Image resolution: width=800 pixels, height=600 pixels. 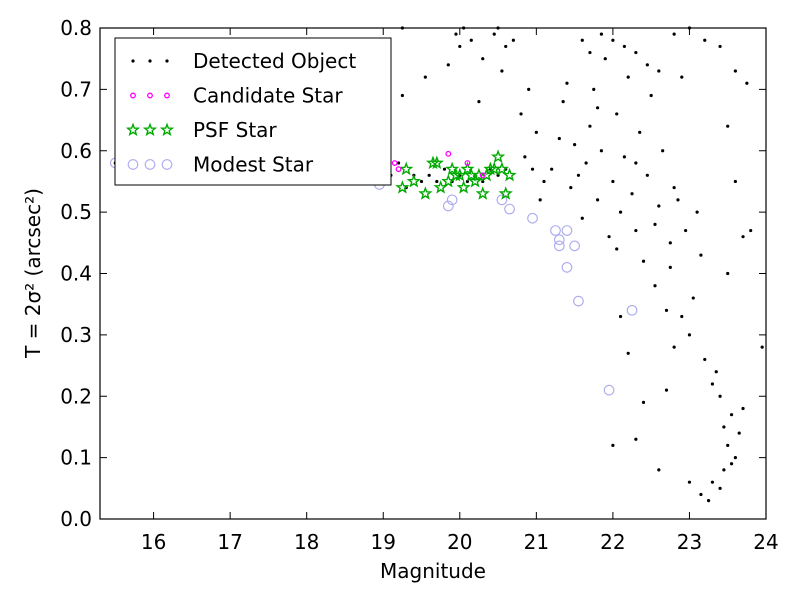 What do you see at coordinates (253, 165) in the screenshot?
I see `legend-label-modest-star: Modest Star` at bounding box center [253, 165].